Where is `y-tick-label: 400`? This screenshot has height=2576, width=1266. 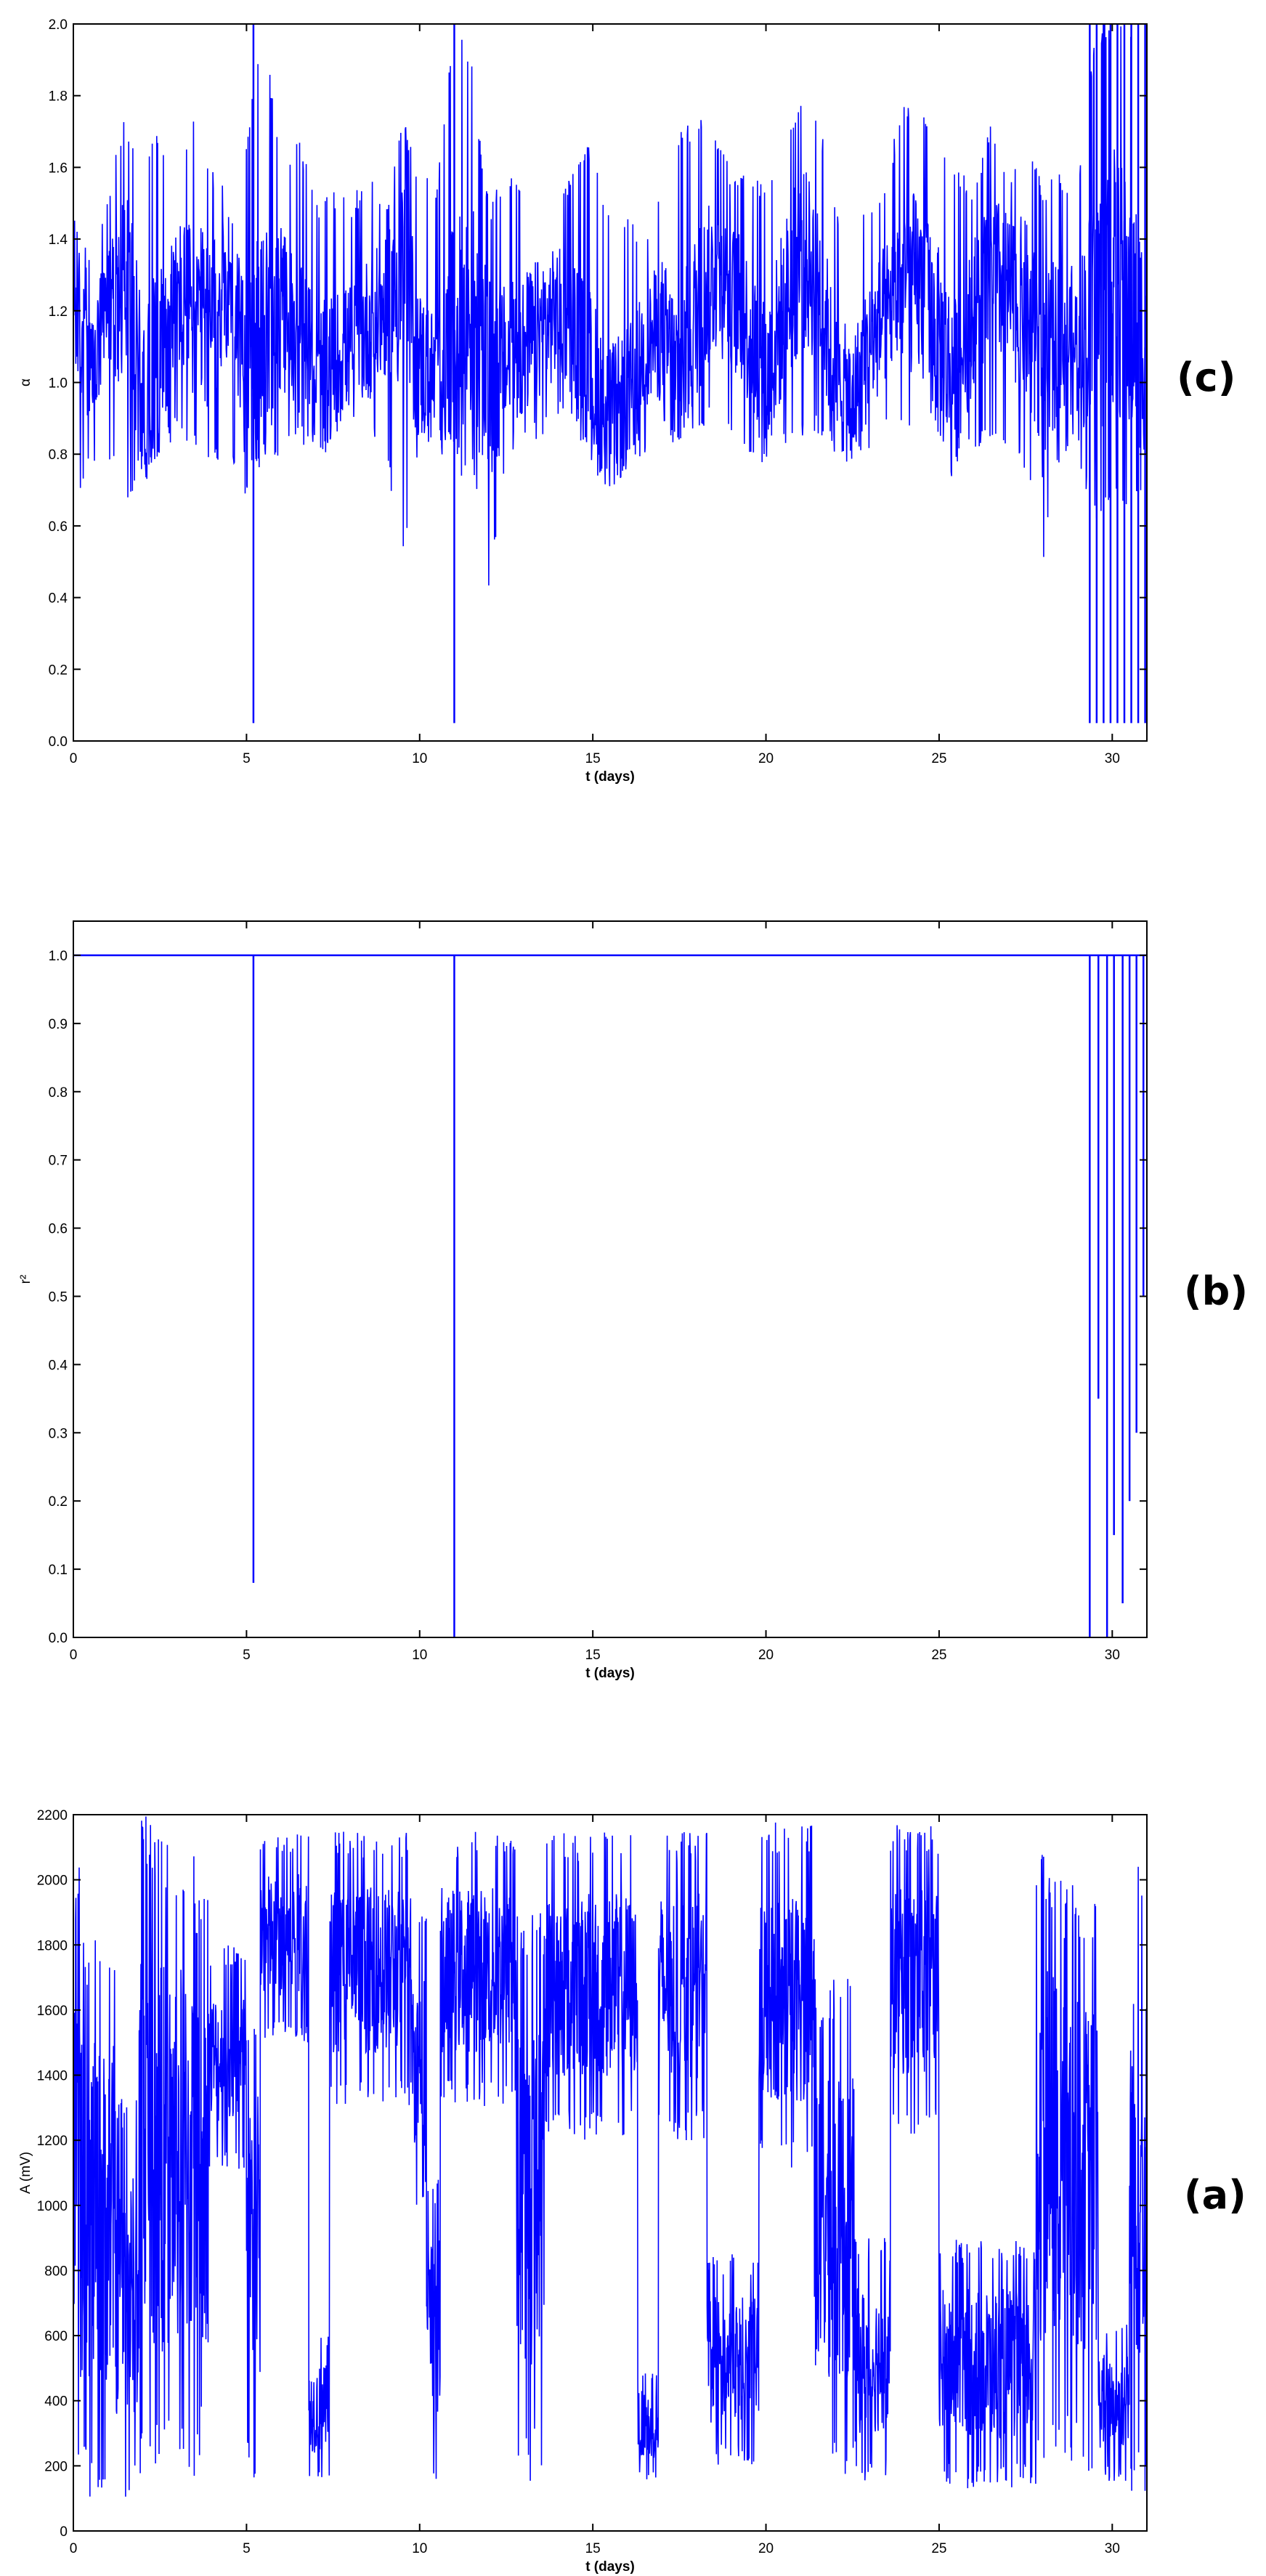
y-tick-label: 400 is located at coordinates (56, 2402).